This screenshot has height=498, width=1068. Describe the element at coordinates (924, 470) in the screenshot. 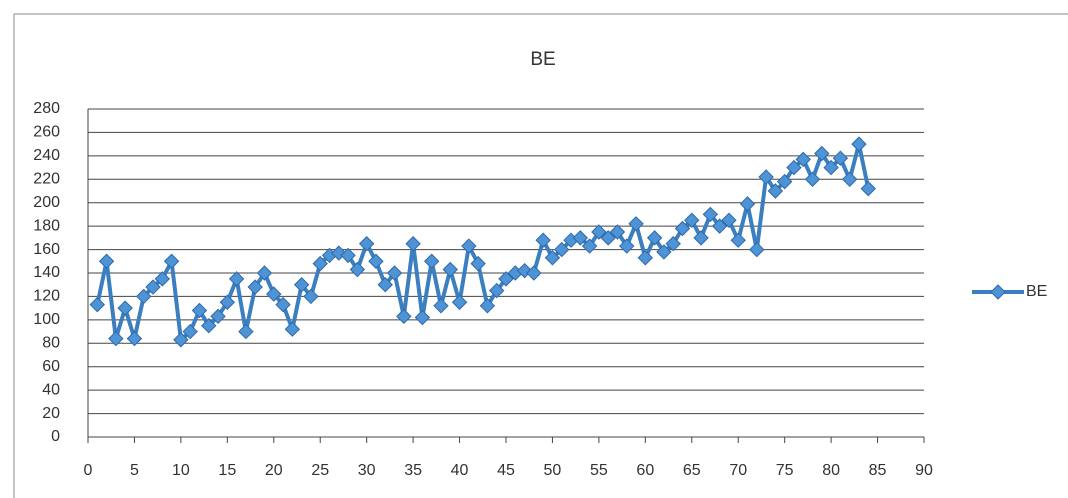

I see `x-tick-label: 90` at that location.